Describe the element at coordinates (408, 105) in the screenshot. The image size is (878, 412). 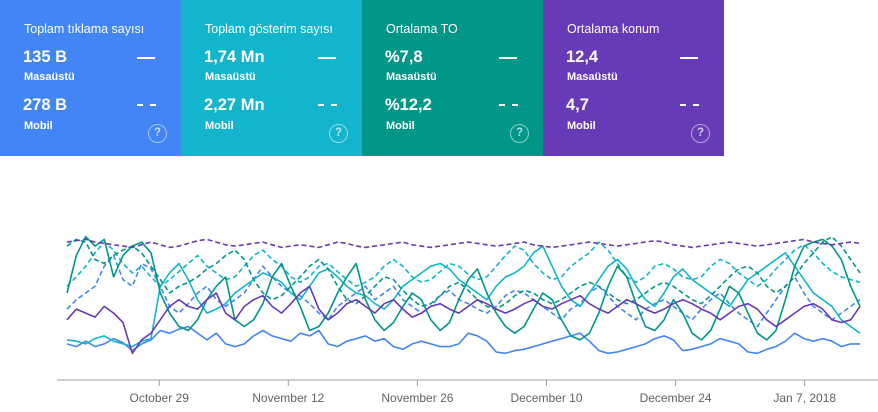
I see `metric-mobile-value: %12,2` at that location.